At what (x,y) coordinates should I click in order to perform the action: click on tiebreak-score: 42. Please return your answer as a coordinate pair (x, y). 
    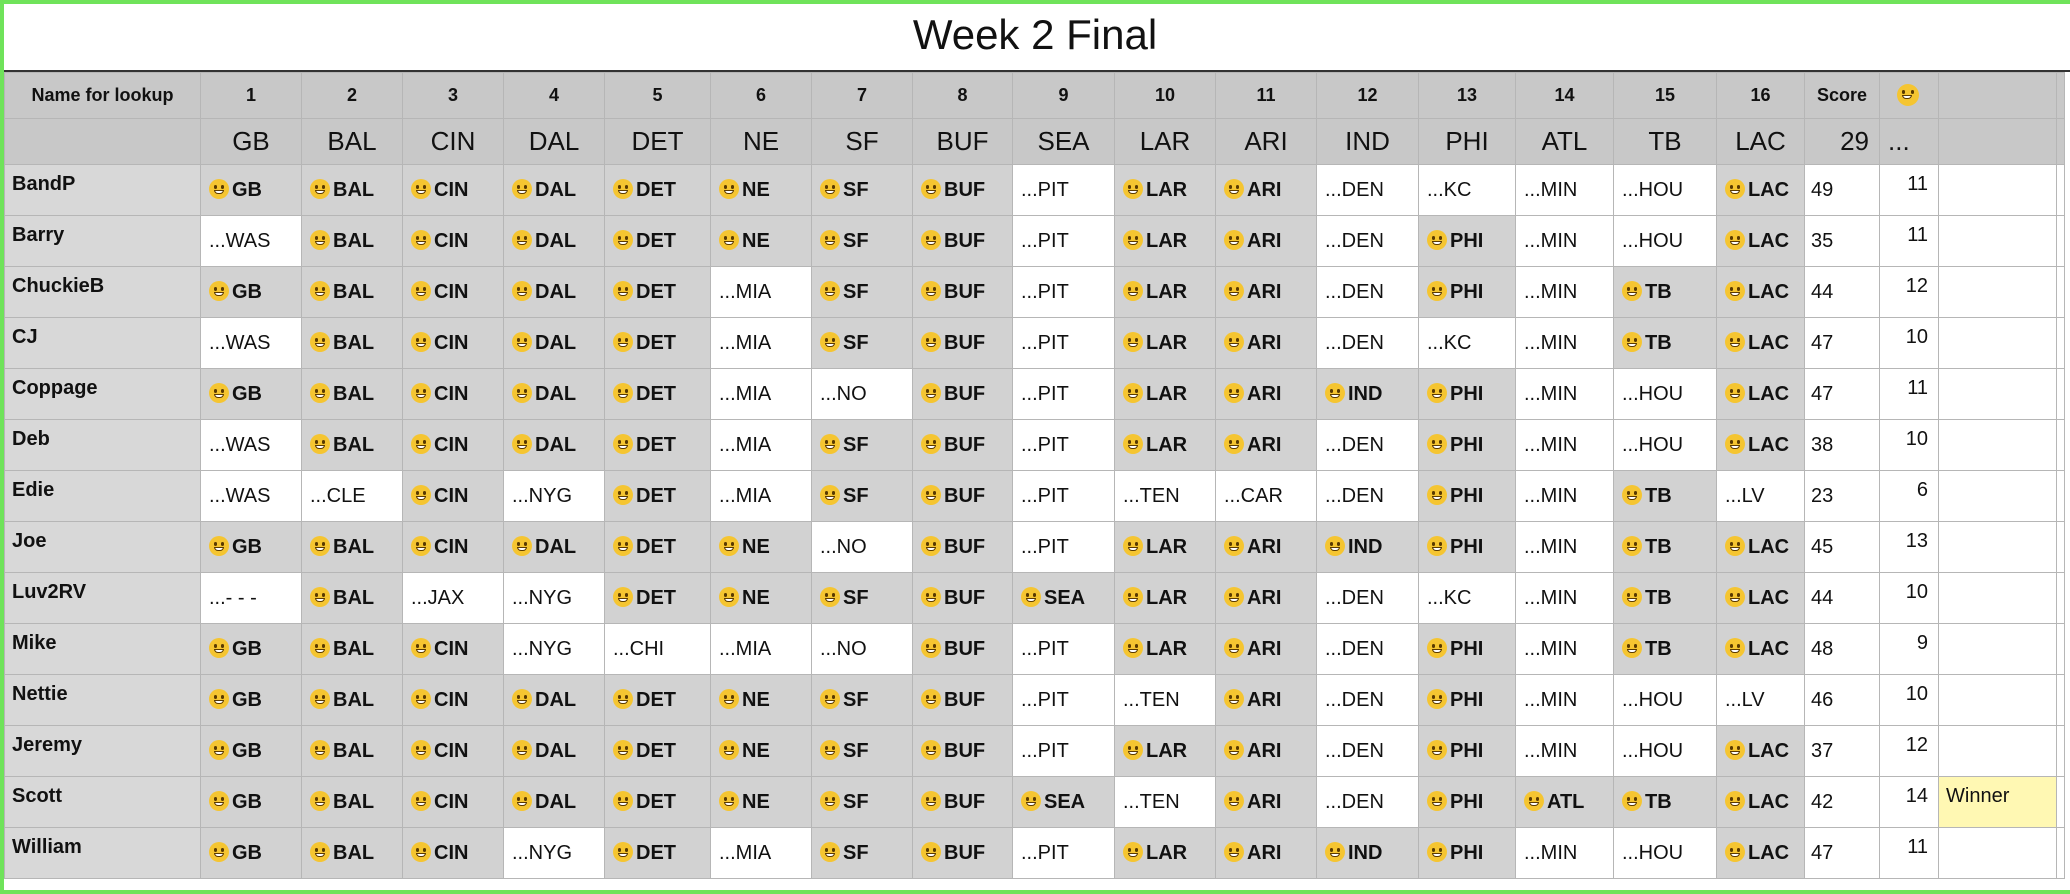
    Looking at the image, I should click on (1842, 802).